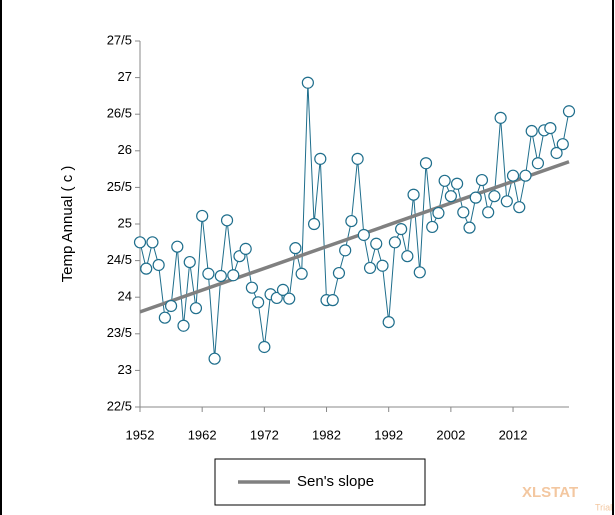  Describe the element at coordinates (388, 434) in the screenshot. I see `x-tick-label: 1992` at that location.